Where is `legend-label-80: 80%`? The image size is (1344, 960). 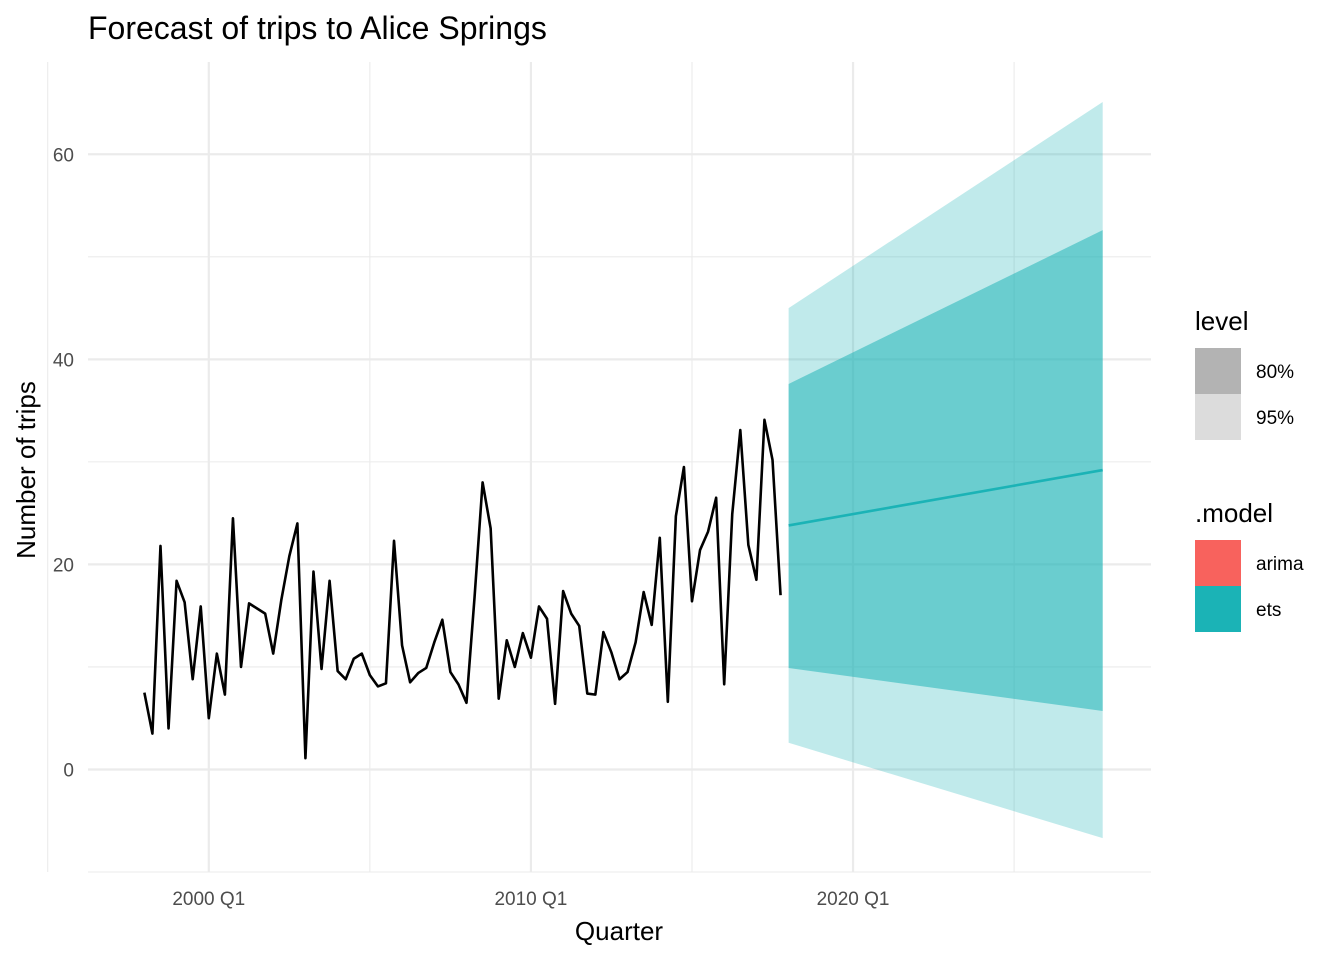
legend-label-80: 80% is located at coordinates (1275, 372).